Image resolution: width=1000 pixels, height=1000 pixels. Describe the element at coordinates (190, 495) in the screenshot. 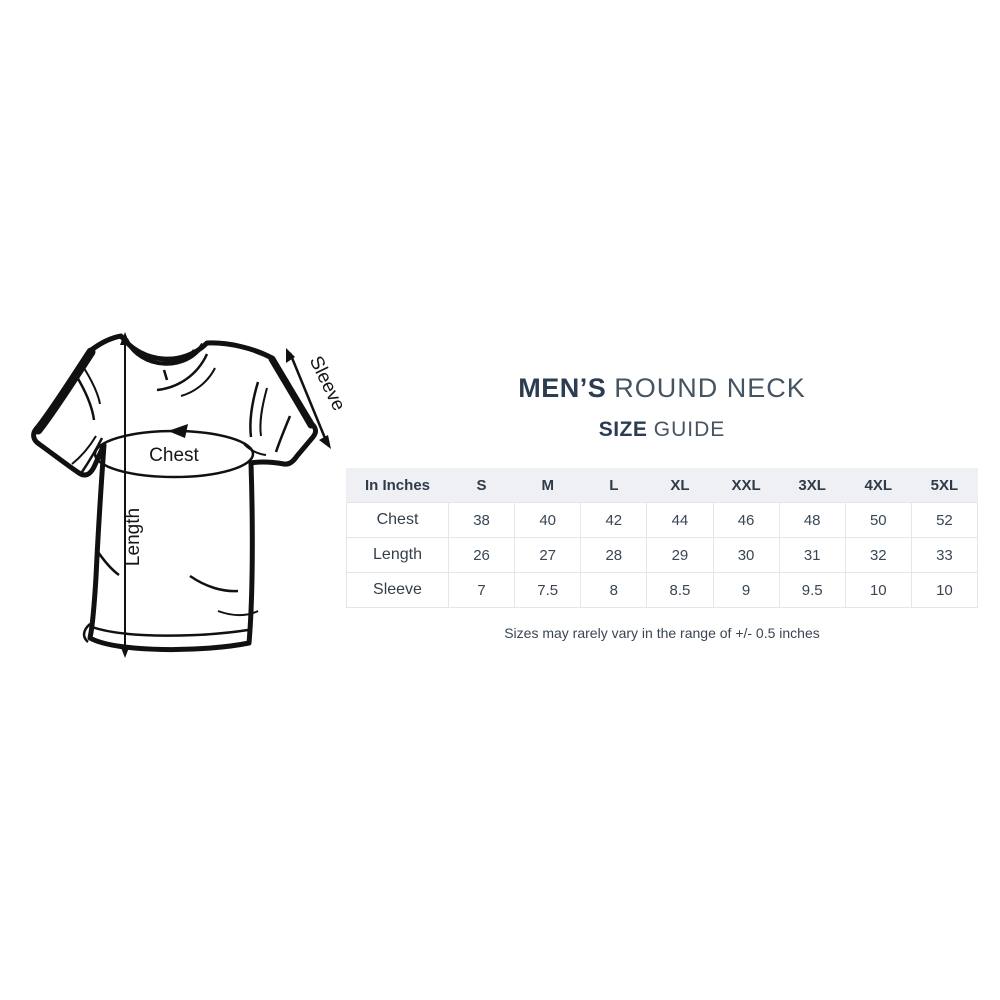

I see `tshirt-illustration: Length Chest Sleeve` at that location.